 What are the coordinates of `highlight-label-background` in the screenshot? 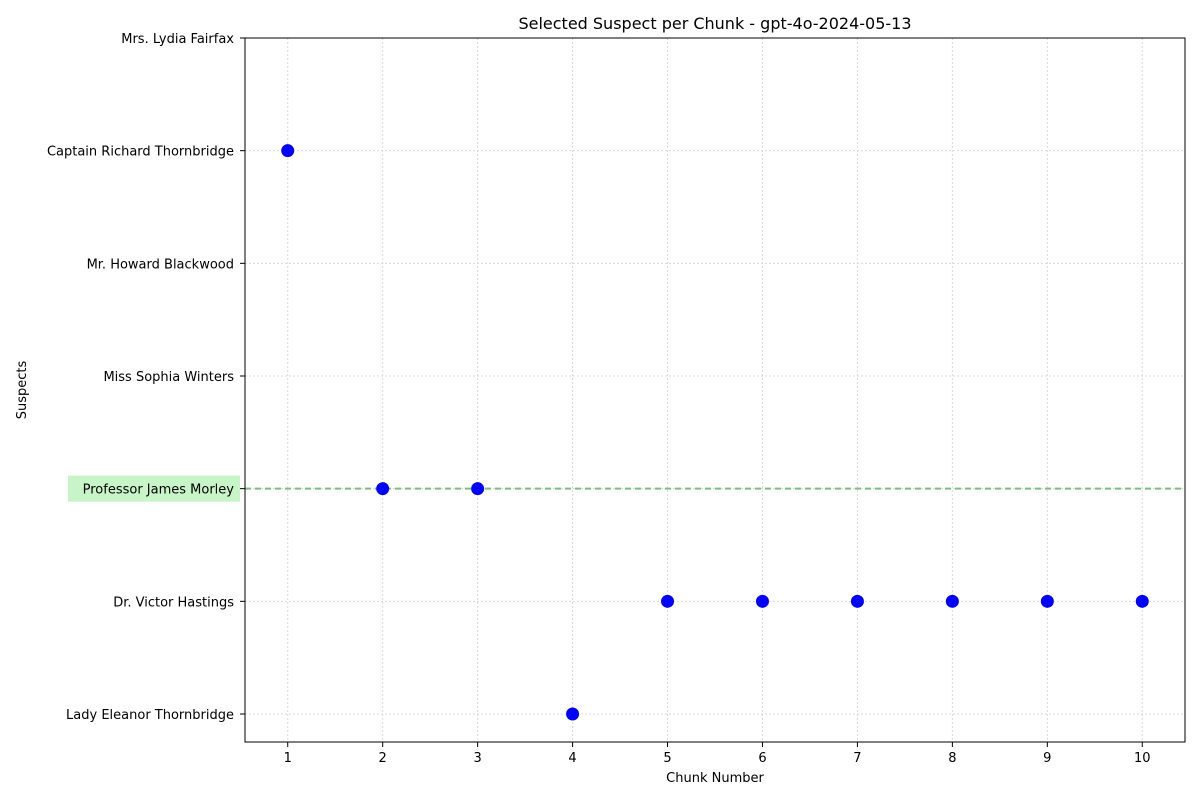 It's located at (154, 488).